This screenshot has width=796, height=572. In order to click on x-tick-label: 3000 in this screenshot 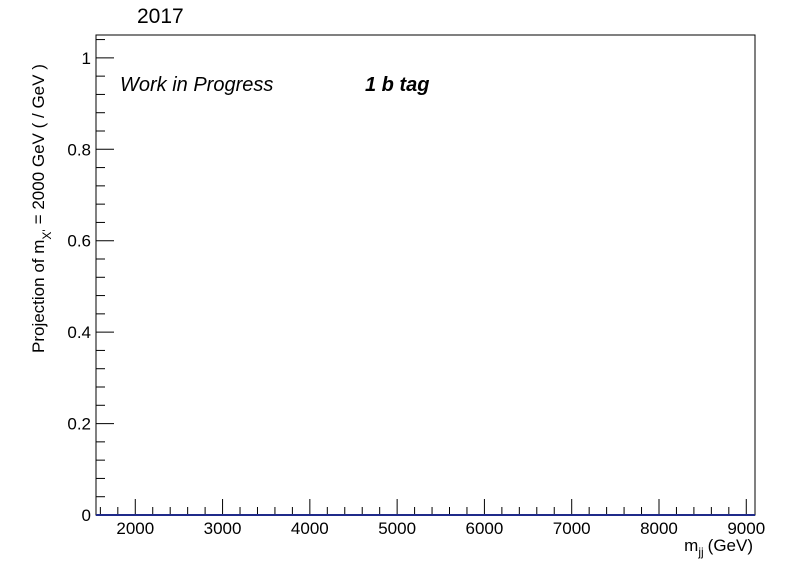, I will do `click(223, 528)`.